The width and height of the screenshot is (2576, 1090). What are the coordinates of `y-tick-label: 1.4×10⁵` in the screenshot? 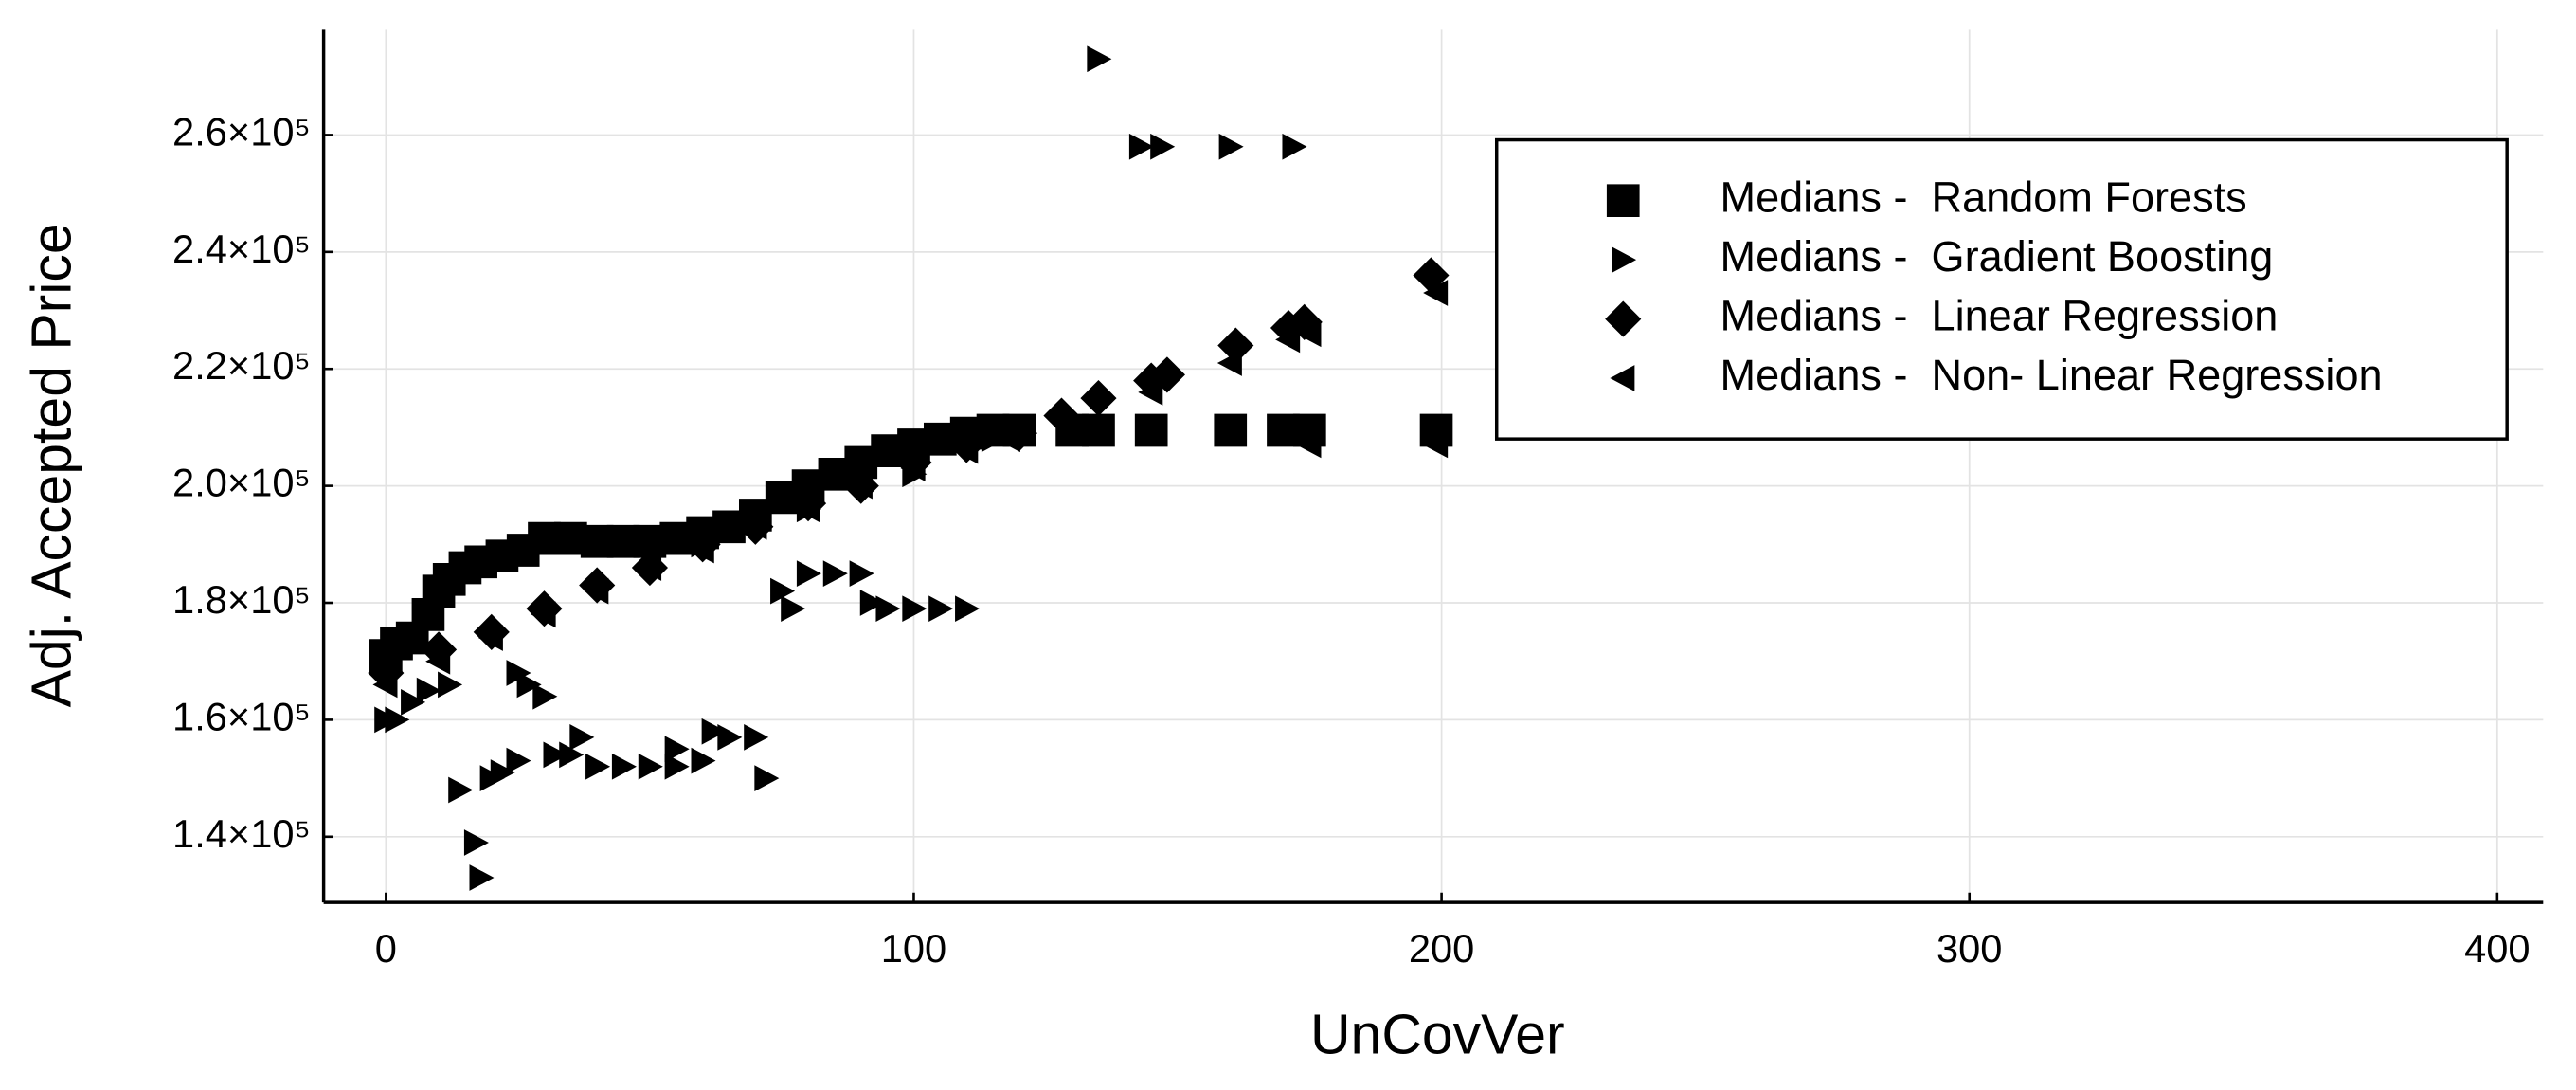 It's located at (241, 833).